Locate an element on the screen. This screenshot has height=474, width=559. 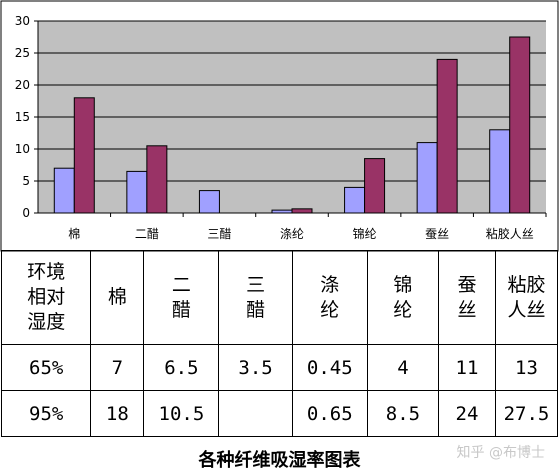
table-cell: 13 is located at coordinates (526, 367).